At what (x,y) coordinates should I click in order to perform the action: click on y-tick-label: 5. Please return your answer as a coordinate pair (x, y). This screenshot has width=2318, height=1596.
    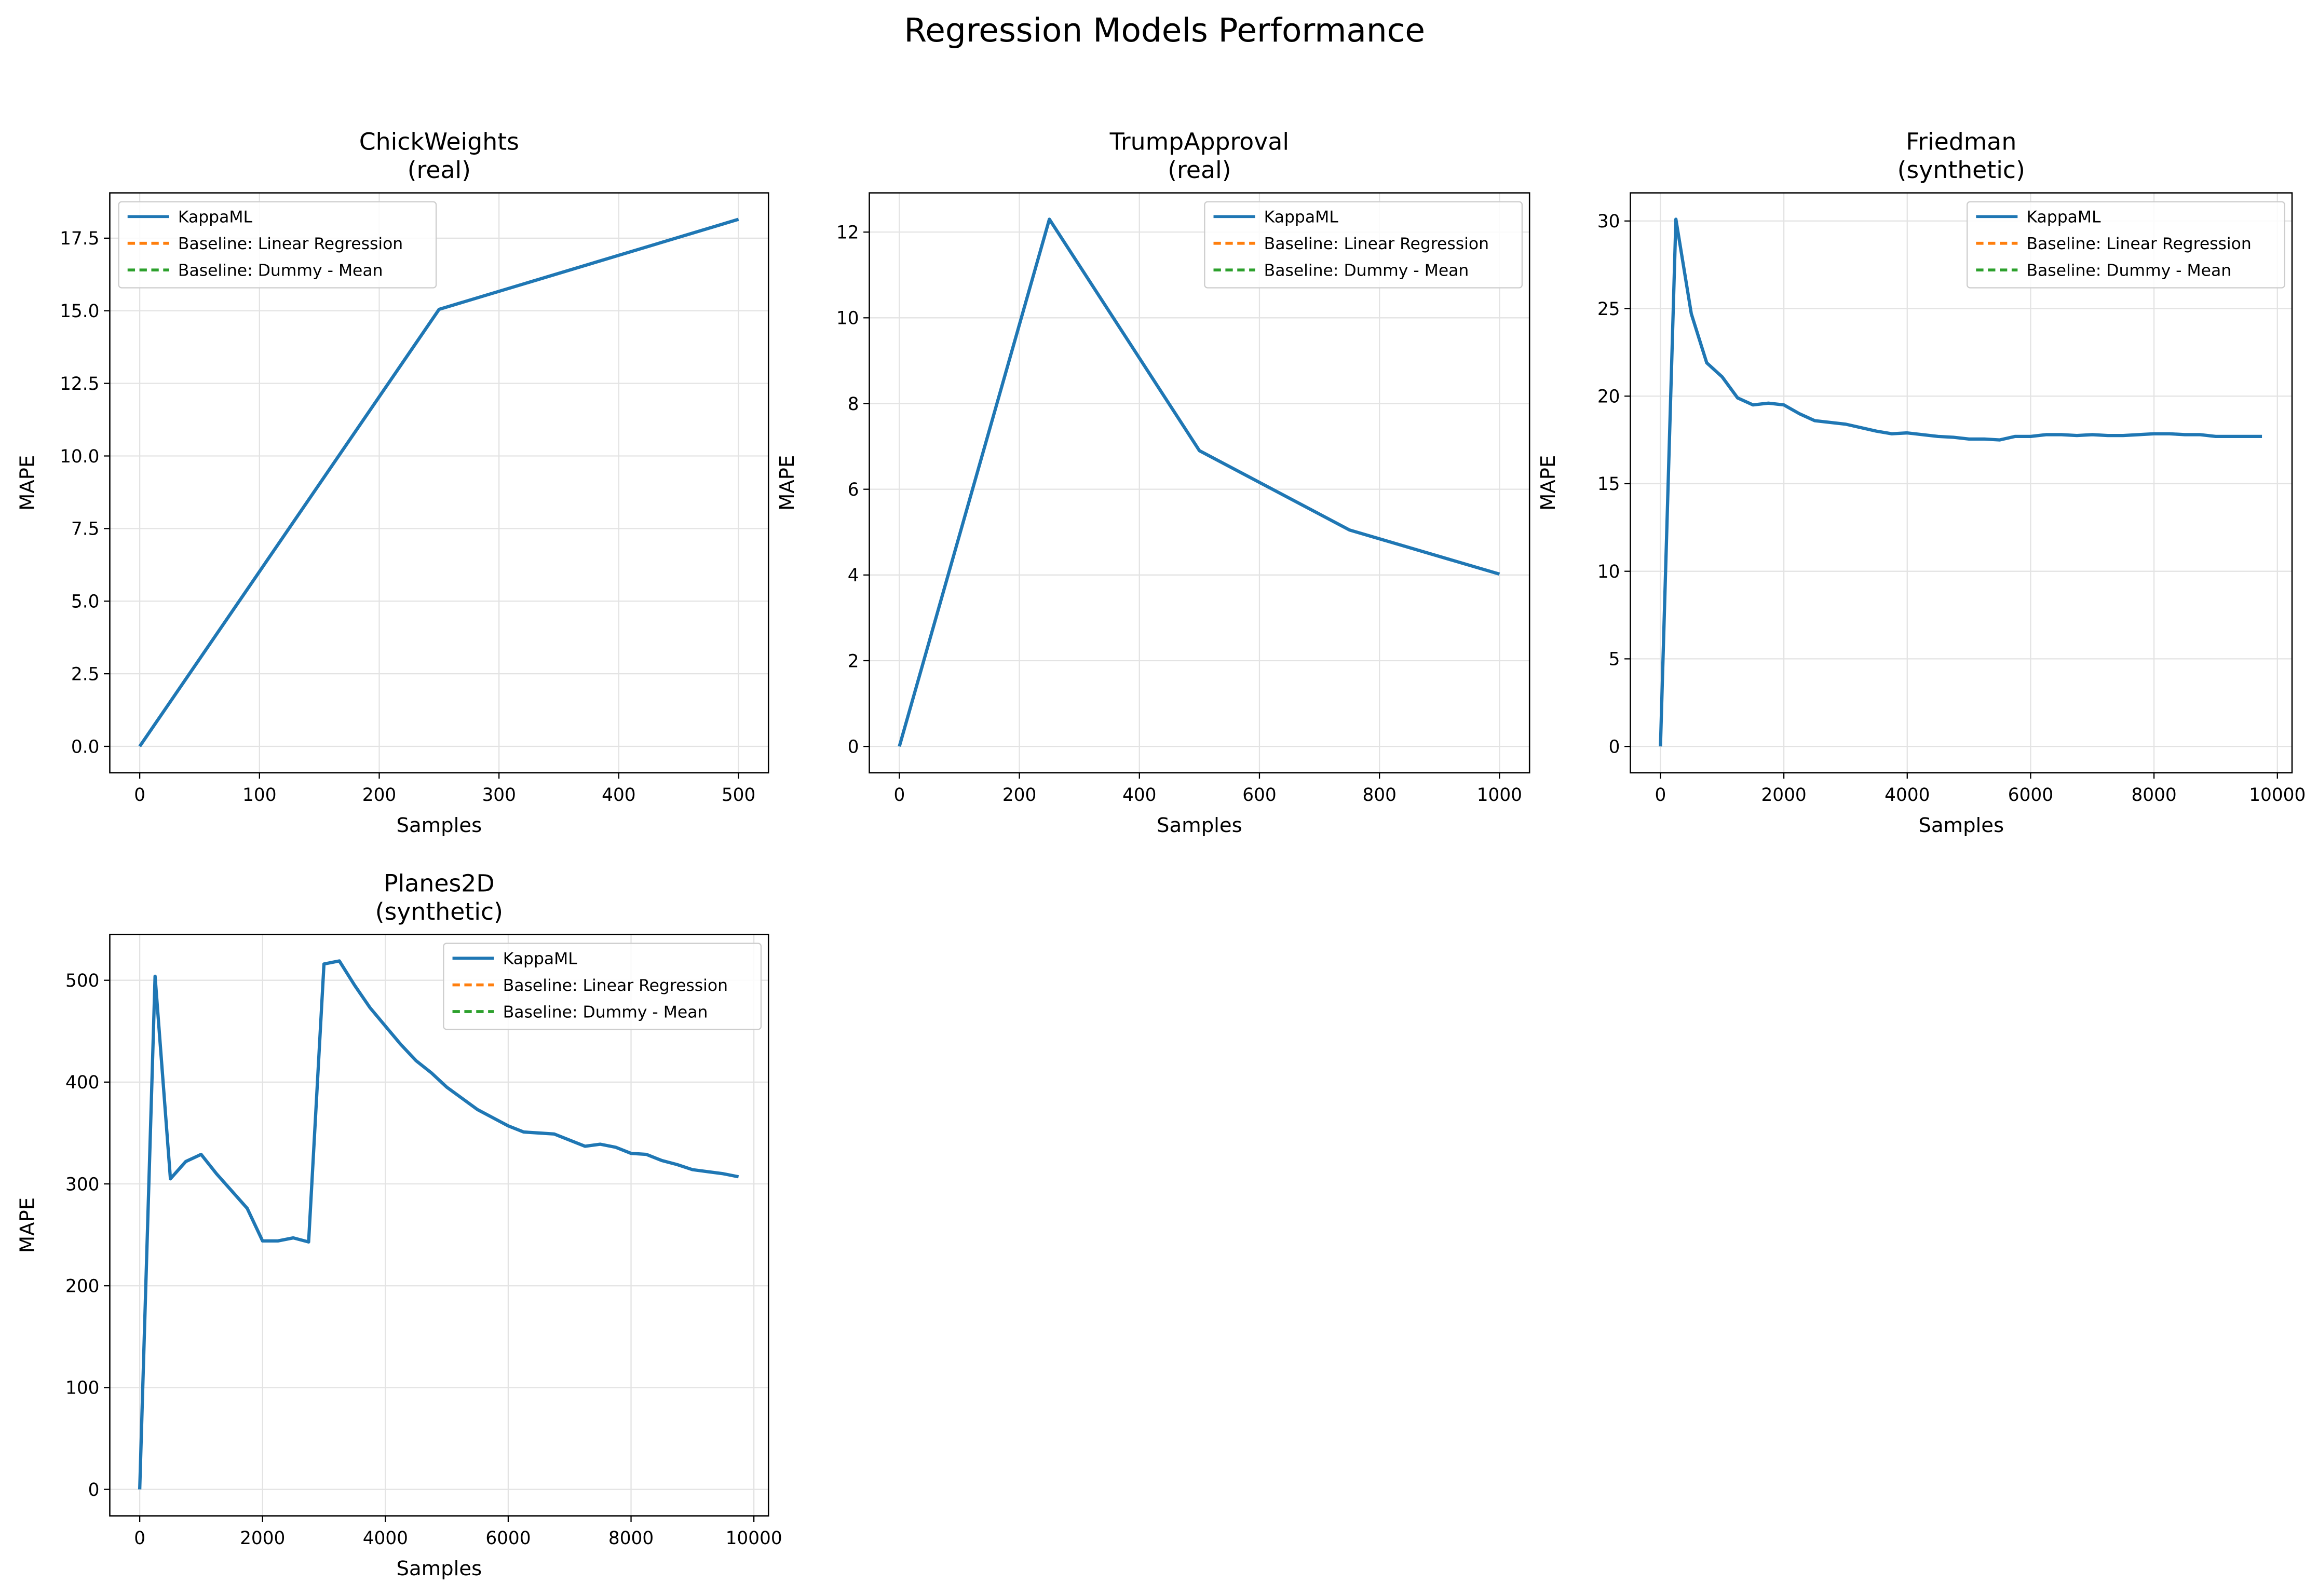
    Looking at the image, I should click on (1614, 659).